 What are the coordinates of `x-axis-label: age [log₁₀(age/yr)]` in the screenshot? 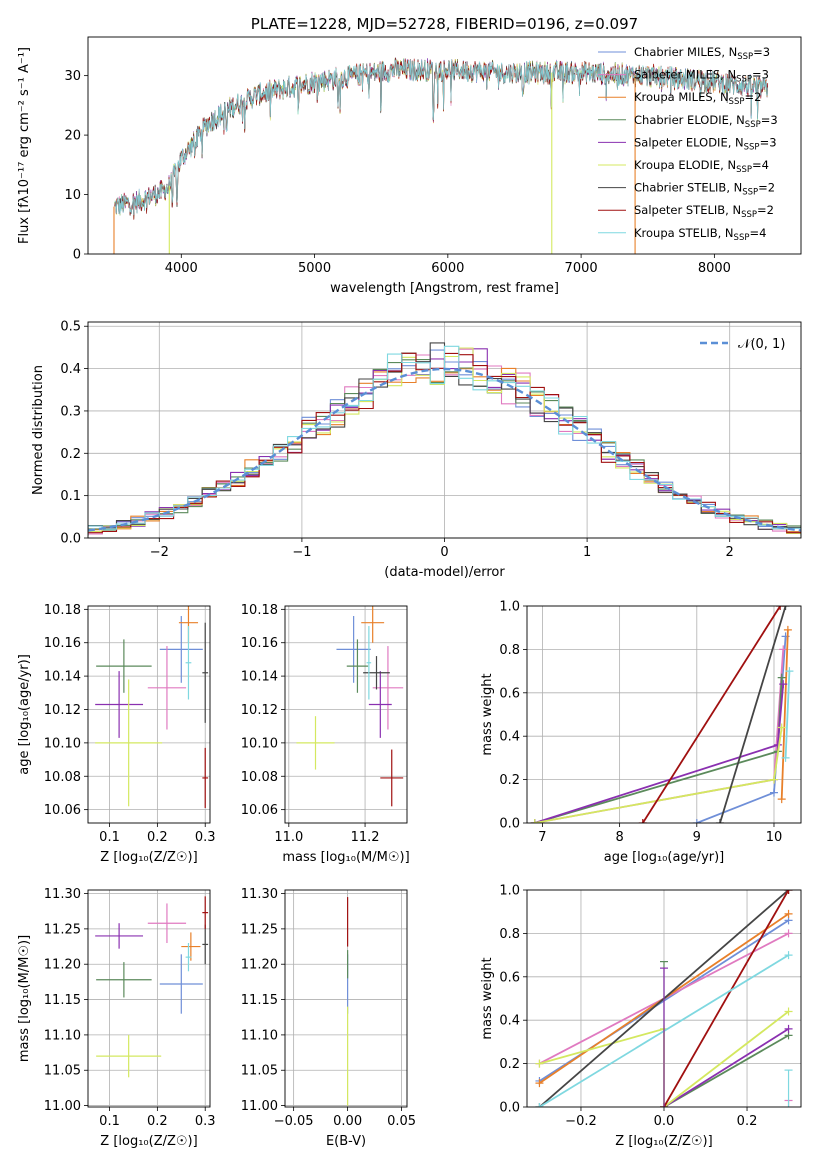 It's located at (664, 857).